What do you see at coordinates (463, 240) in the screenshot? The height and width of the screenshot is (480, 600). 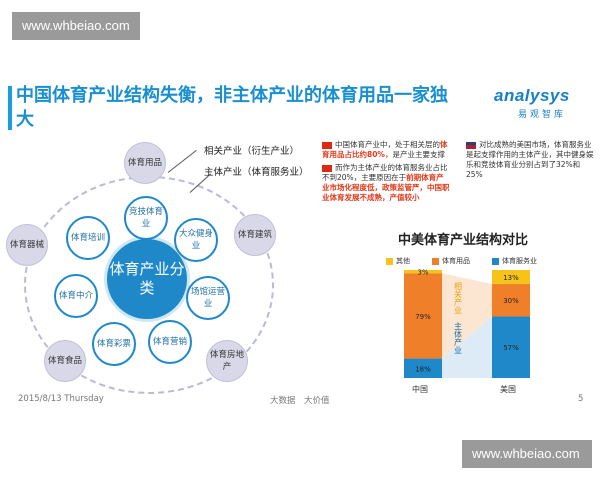 I see `chart-title: 中美体育产业结构对比` at bounding box center [463, 240].